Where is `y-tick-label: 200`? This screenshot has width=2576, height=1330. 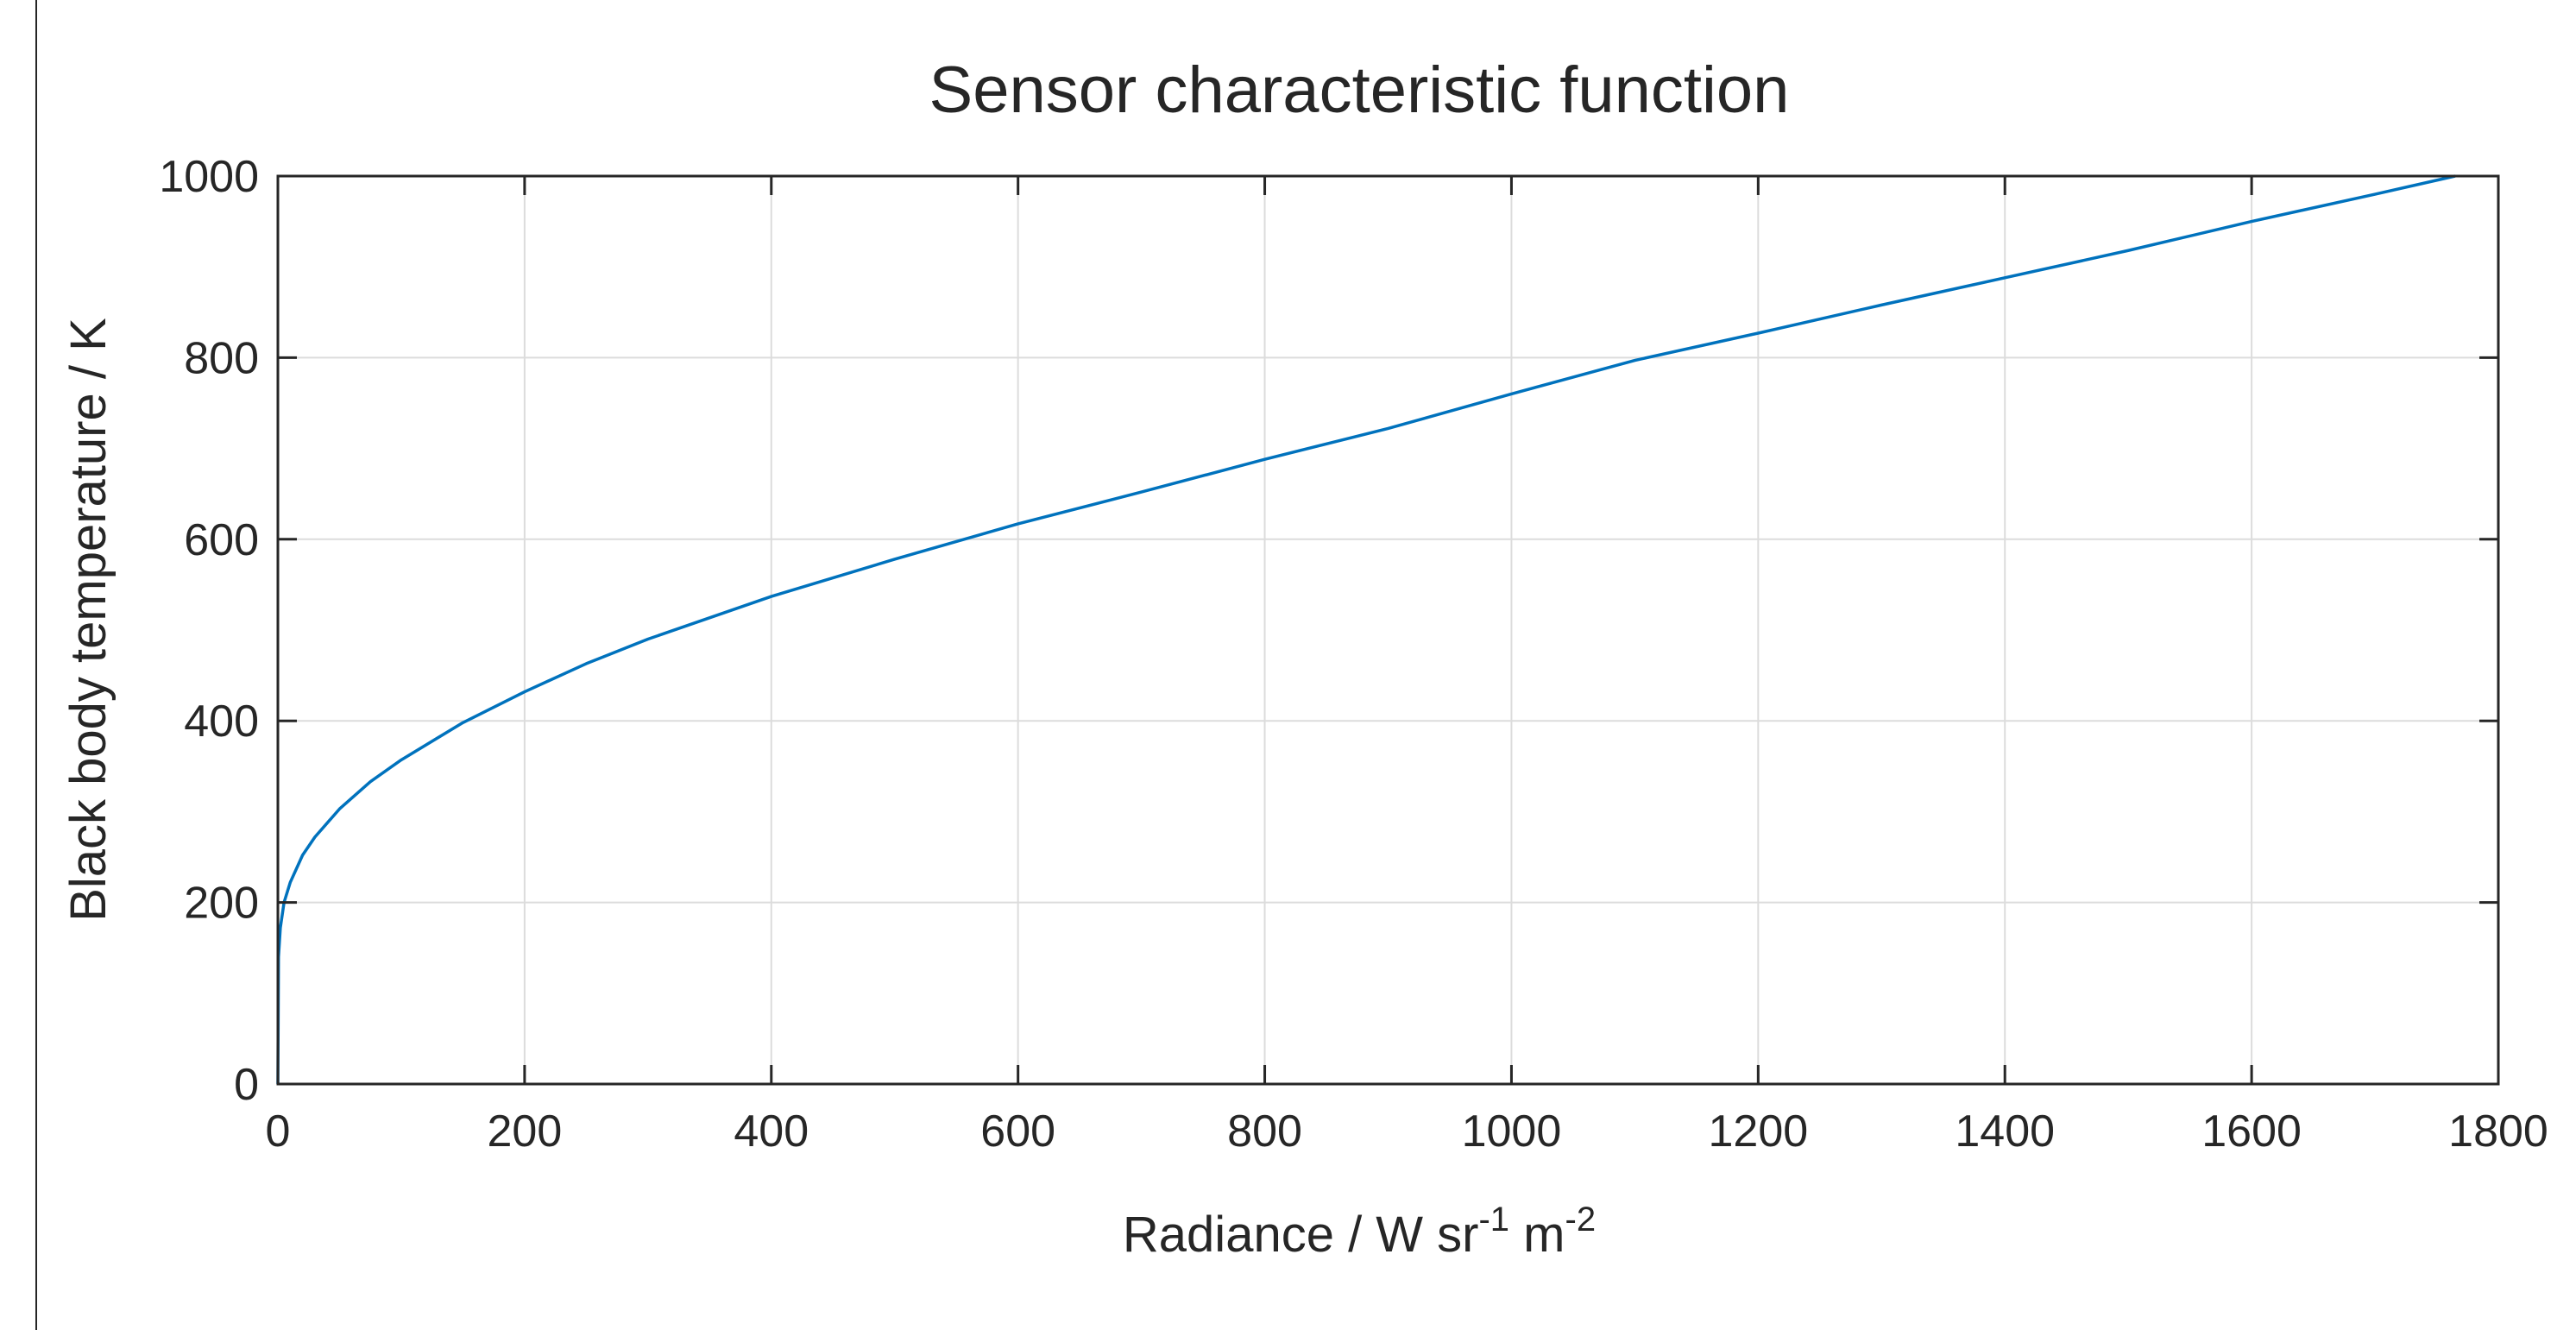 y-tick-label: 200 is located at coordinates (222, 904).